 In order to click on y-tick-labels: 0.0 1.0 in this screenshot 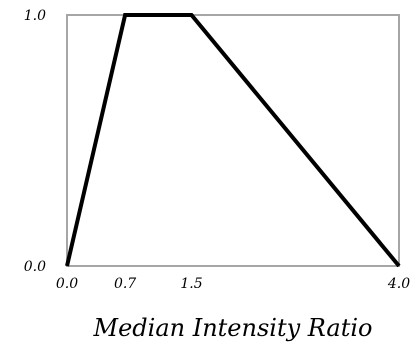, I will do `click(35, 141)`.